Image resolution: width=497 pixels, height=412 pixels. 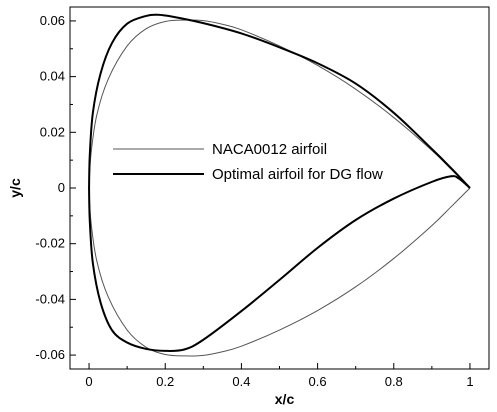 What do you see at coordinates (50, 243) in the screenshot?
I see `y-tick-label: -0.02` at bounding box center [50, 243].